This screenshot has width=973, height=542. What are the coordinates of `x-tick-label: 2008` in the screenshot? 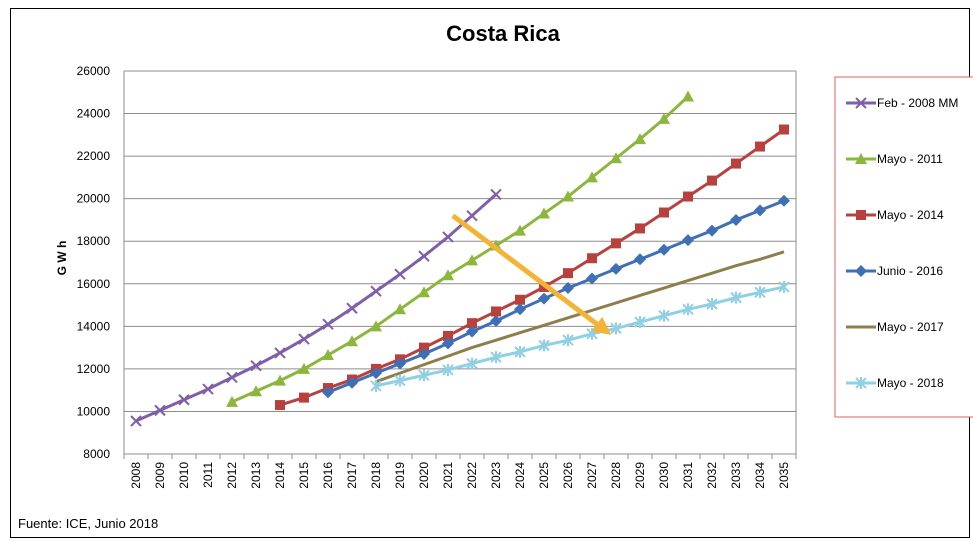 It's located at (136, 475).